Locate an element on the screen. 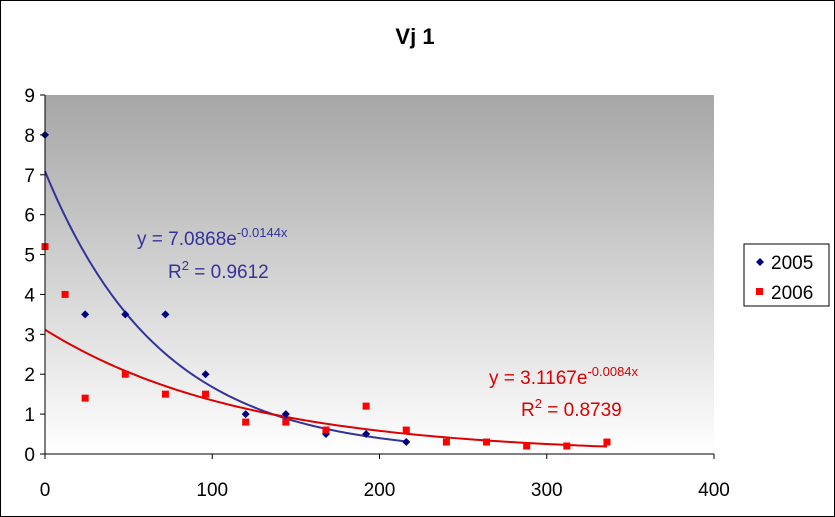 Image resolution: width=835 pixels, height=517 pixels. x-tick-label: 400 is located at coordinates (714, 490).